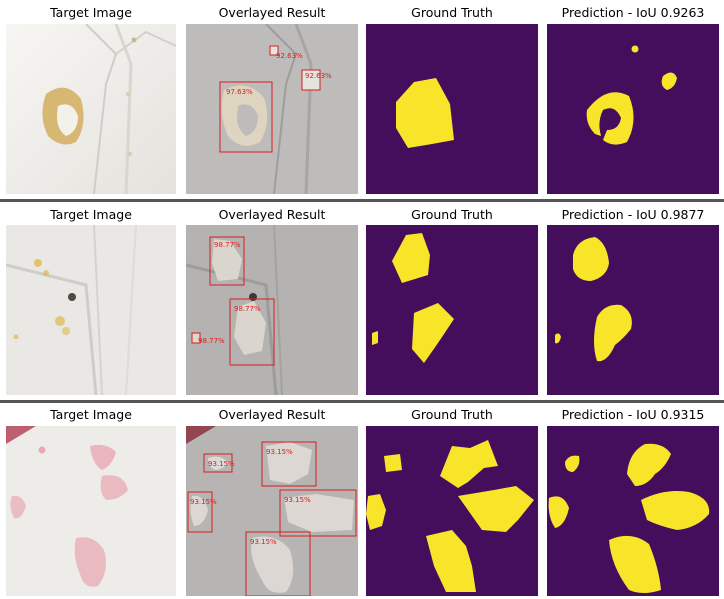 Image resolution: width=724 pixels, height=599 pixels. Describe the element at coordinates (272, 214) in the screenshot. I see `row2-overlay-title: Overlayed Result` at that location.